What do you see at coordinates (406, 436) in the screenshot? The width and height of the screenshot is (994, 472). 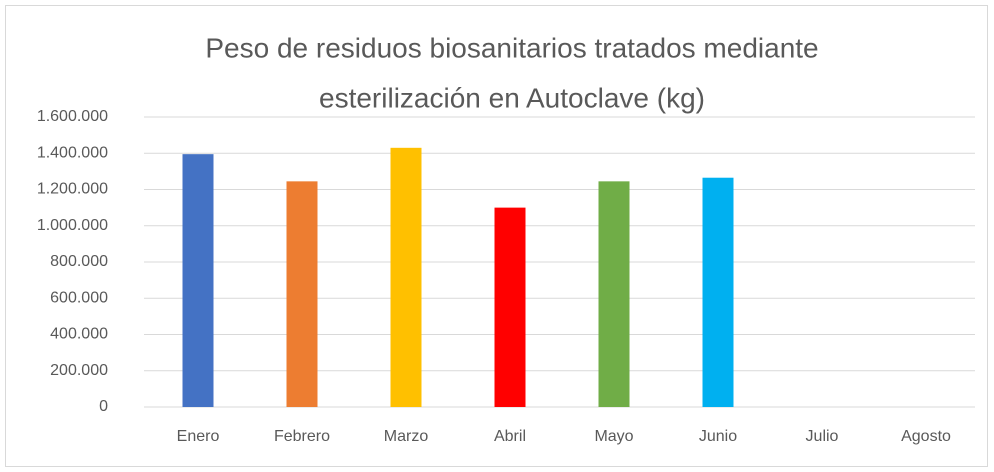 I see `x-tick-label: Marzo` at bounding box center [406, 436].